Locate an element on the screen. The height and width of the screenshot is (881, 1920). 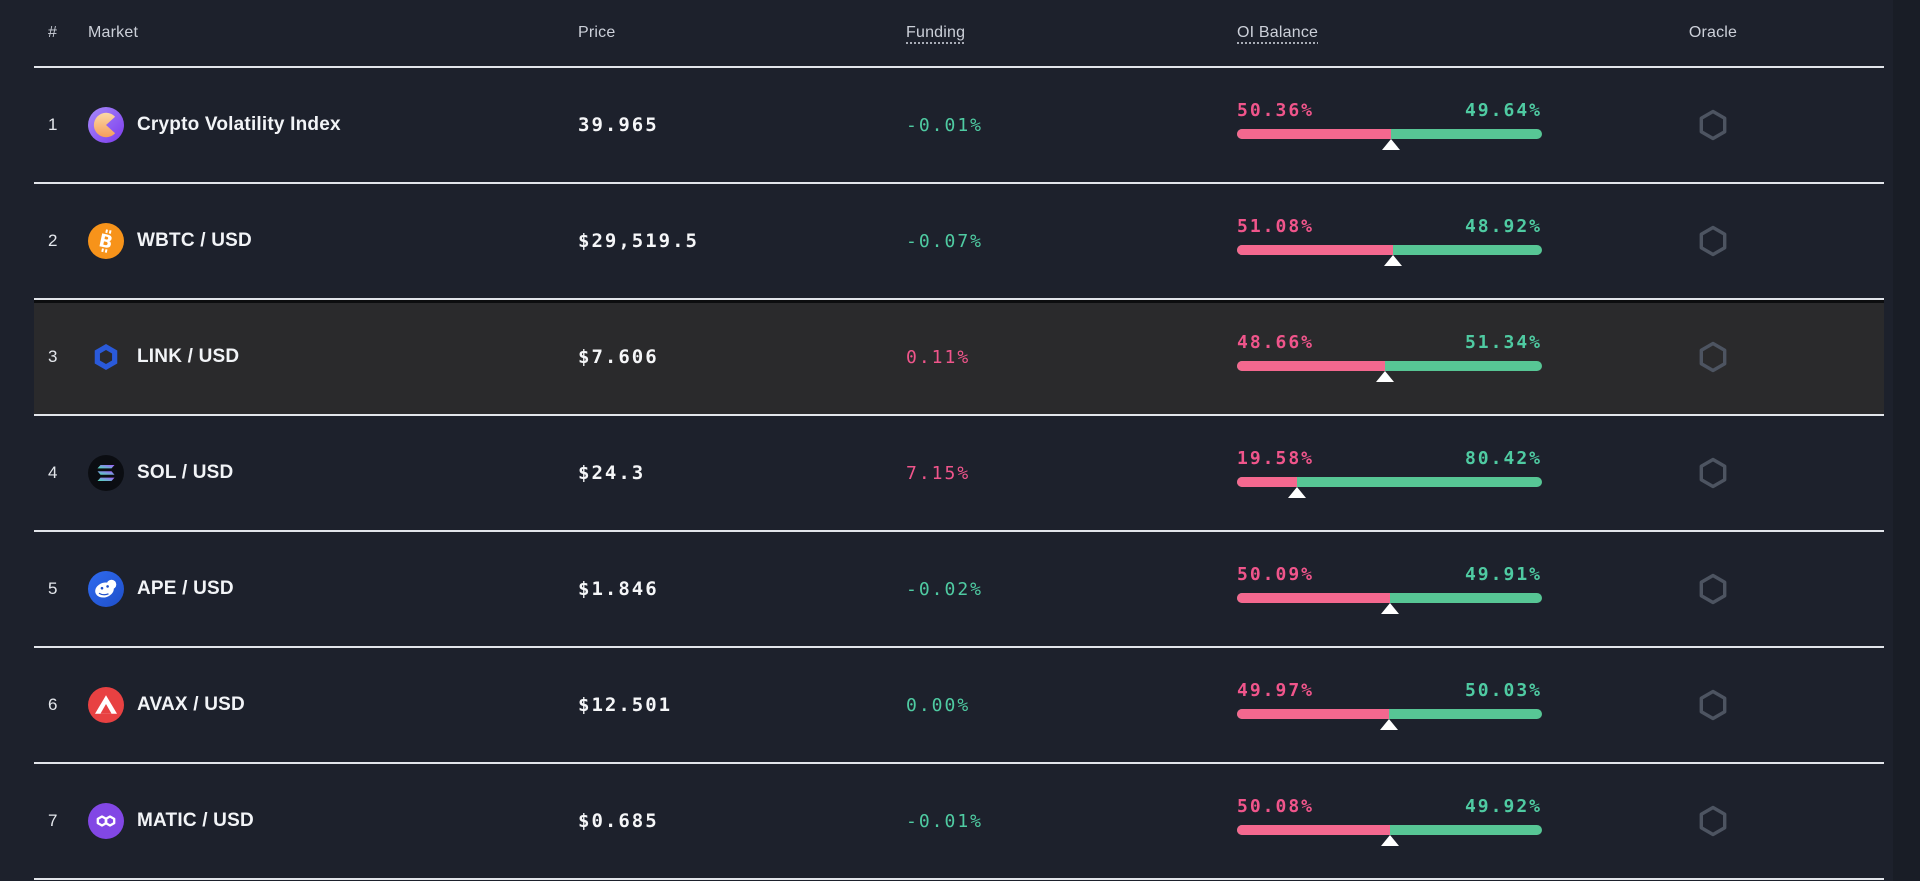
market-name: SOL / USD is located at coordinates (185, 472).